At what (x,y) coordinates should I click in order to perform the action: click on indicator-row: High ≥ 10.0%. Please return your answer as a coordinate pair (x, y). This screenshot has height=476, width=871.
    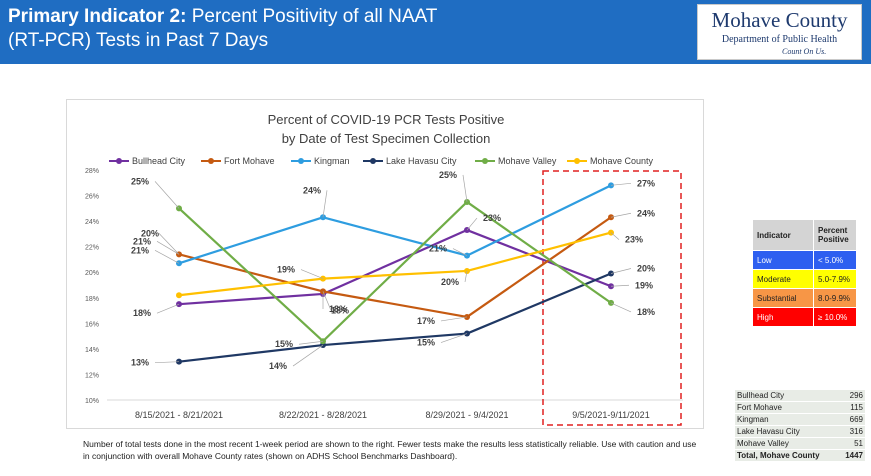
    Looking at the image, I should click on (804, 317).